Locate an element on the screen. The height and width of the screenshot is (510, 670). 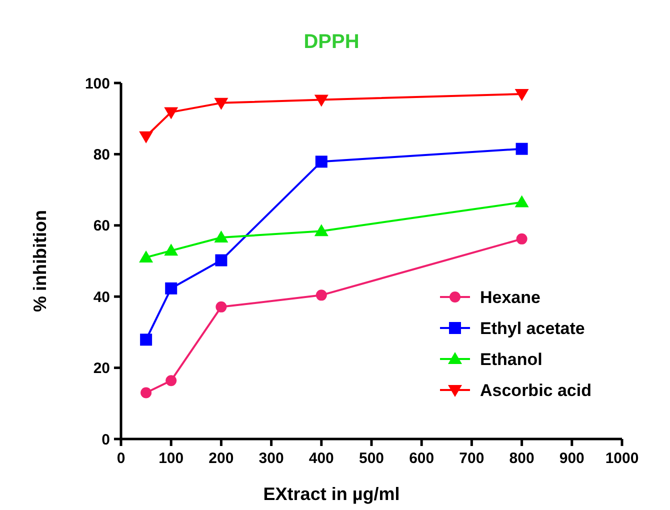
legend-label: Ethanol is located at coordinates (511, 359).